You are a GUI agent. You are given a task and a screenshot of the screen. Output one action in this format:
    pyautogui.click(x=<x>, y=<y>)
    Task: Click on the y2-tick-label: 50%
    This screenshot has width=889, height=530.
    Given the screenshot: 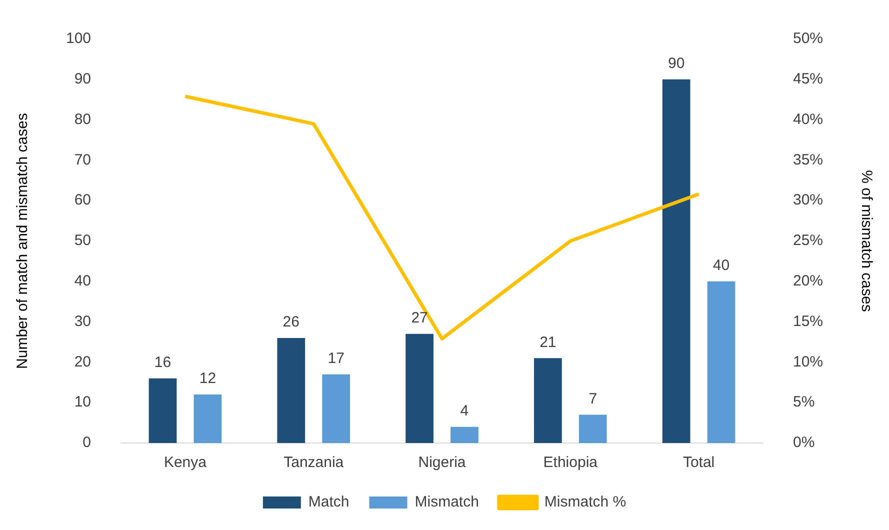 What is the action you would take?
    pyautogui.click(x=808, y=39)
    